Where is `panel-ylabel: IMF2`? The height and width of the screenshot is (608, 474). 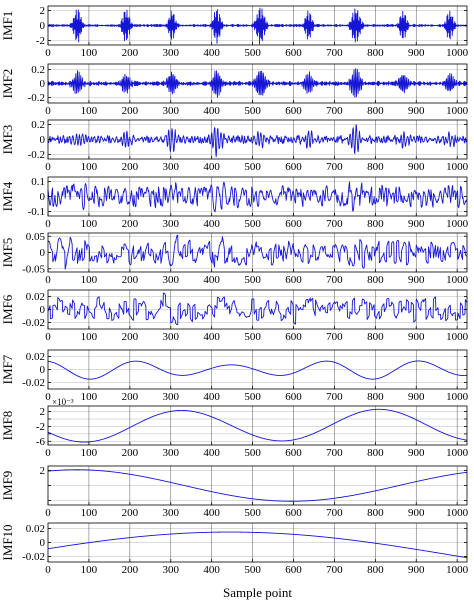
panel-ylabel: IMF2 is located at coordinates (7, 84).